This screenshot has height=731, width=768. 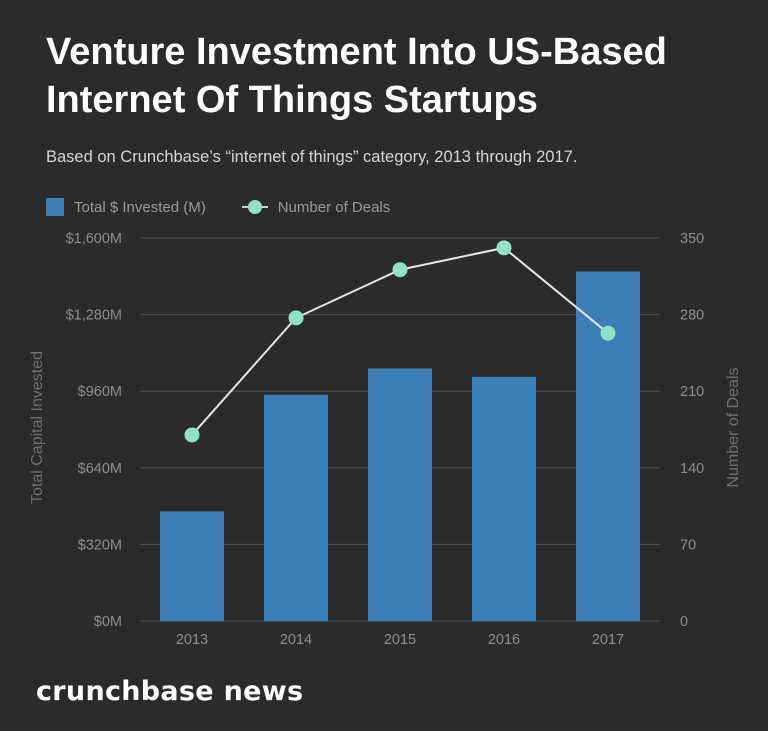 What do you see at coordinates (688, 545) in the screenshot?
I see `y-right-tick-label: 70` at bounding box center [688, 545].